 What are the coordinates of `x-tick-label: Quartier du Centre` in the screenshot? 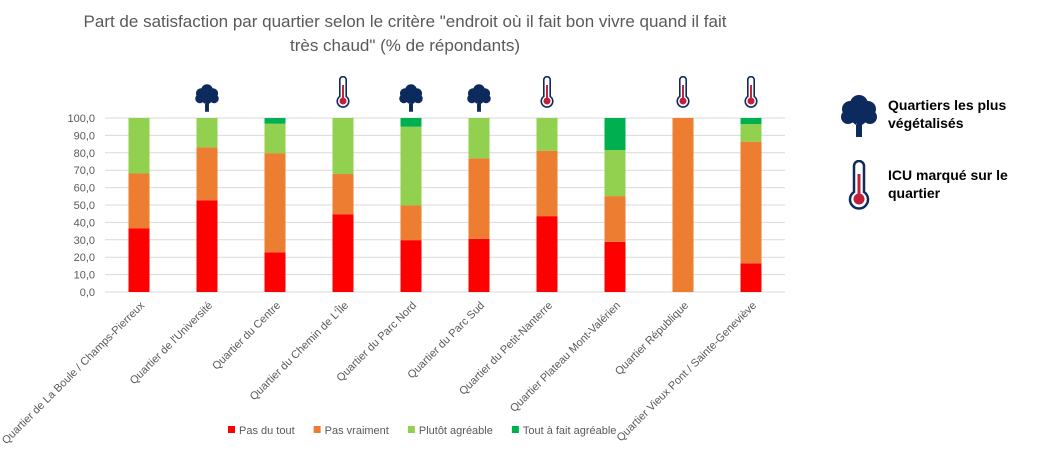 It's located at (246, 336).